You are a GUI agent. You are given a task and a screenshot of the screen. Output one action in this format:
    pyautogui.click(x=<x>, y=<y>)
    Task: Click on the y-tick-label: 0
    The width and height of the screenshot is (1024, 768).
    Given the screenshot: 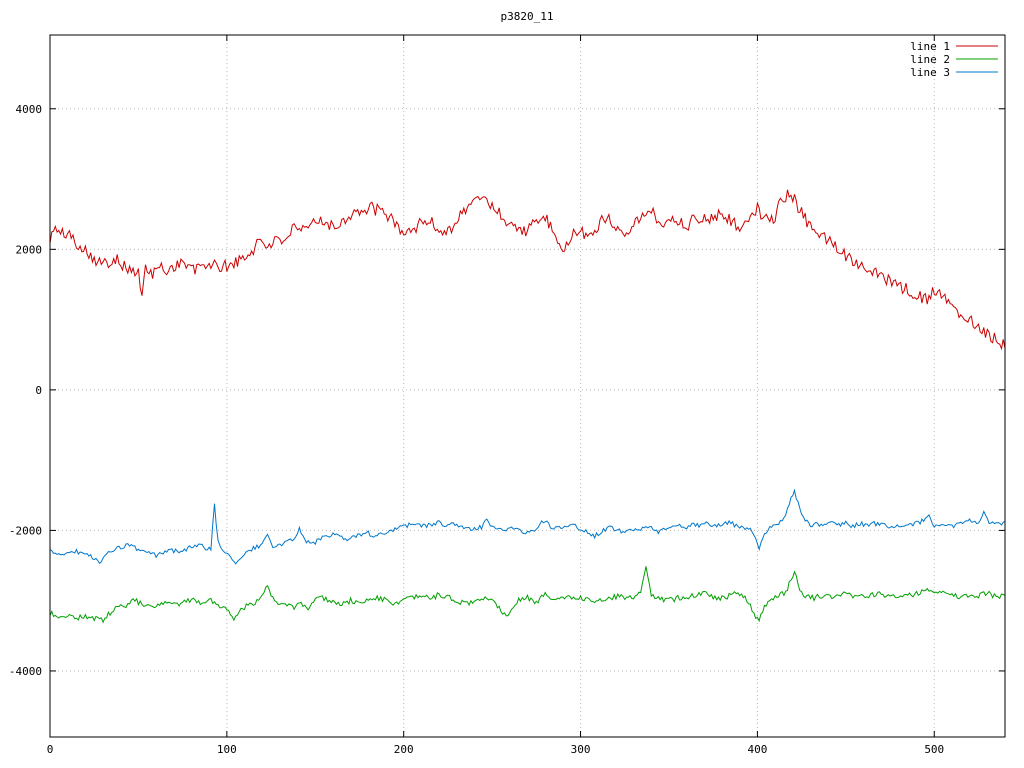 What is the action you would take?
    pyautogui.click(x=38, y=390)
    